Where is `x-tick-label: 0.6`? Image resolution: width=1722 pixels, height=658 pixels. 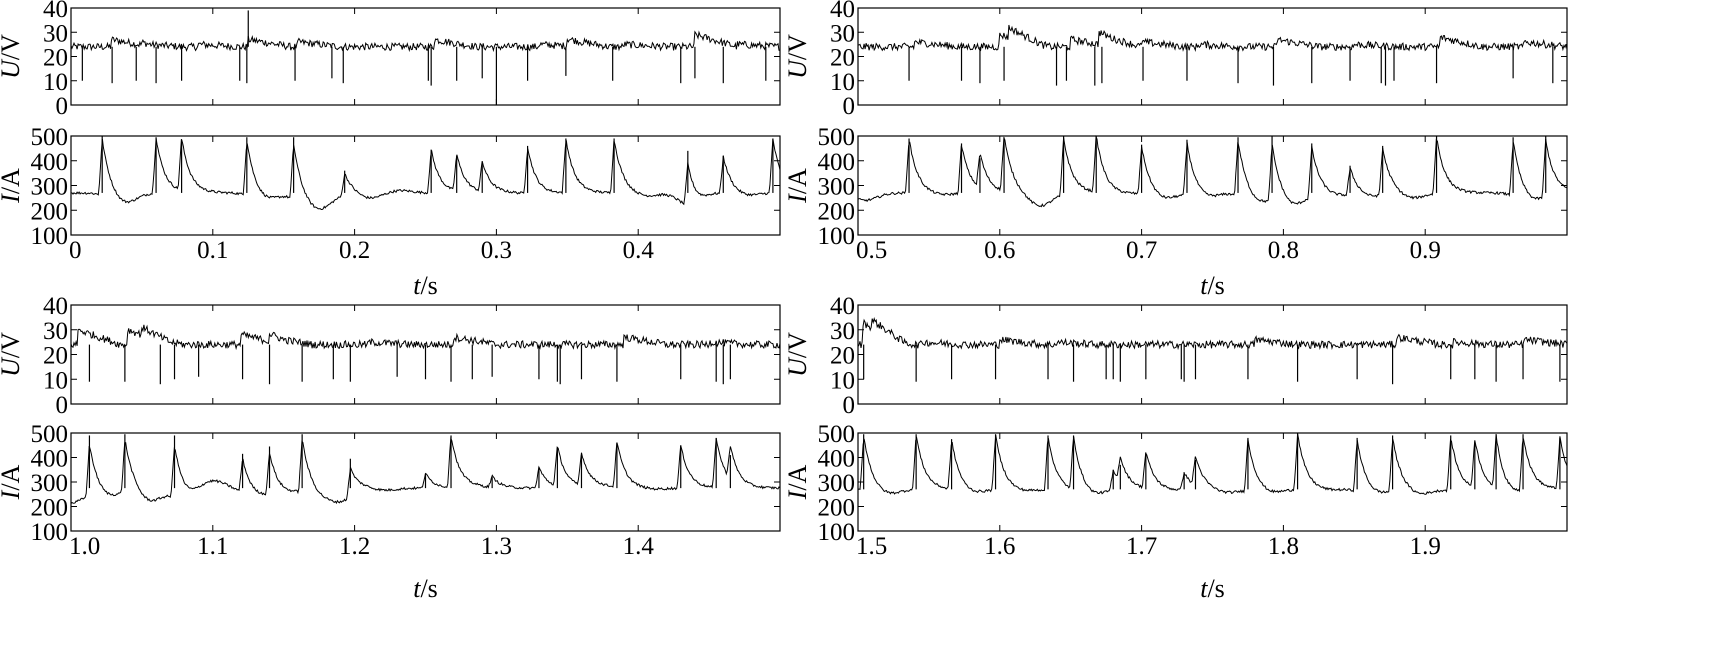 x-tick-label: 0.6 is located at coordinates (999, 250).